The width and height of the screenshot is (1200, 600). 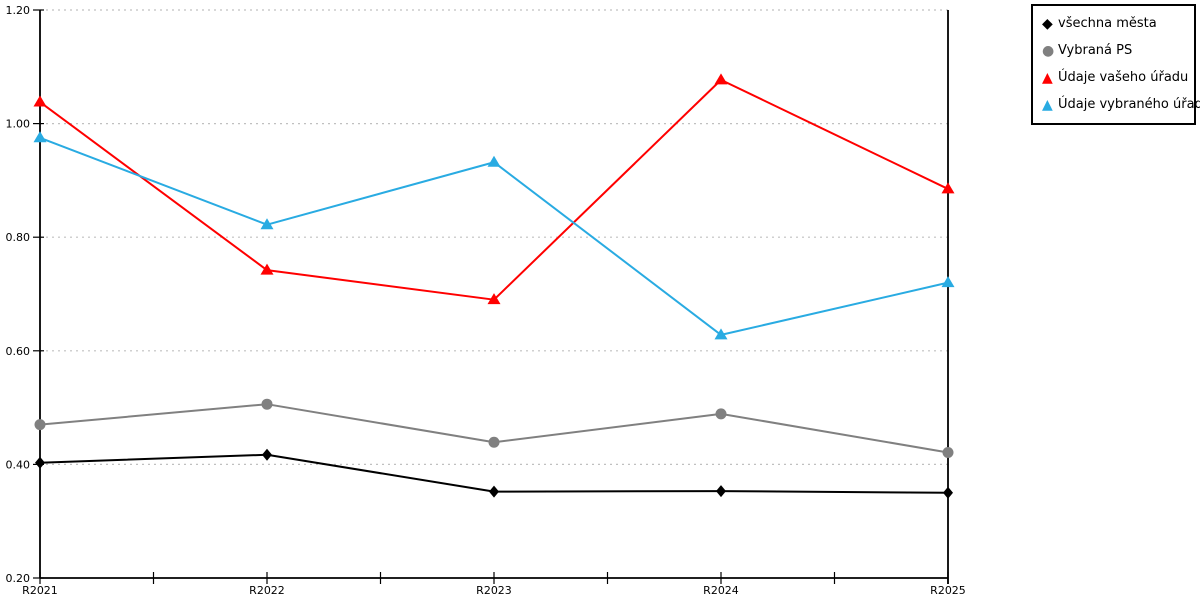 What do you see at coordinates (18, 351) in the screenshot?
I see `y-tick-label: 0.60` at bounding box center [18, 351].